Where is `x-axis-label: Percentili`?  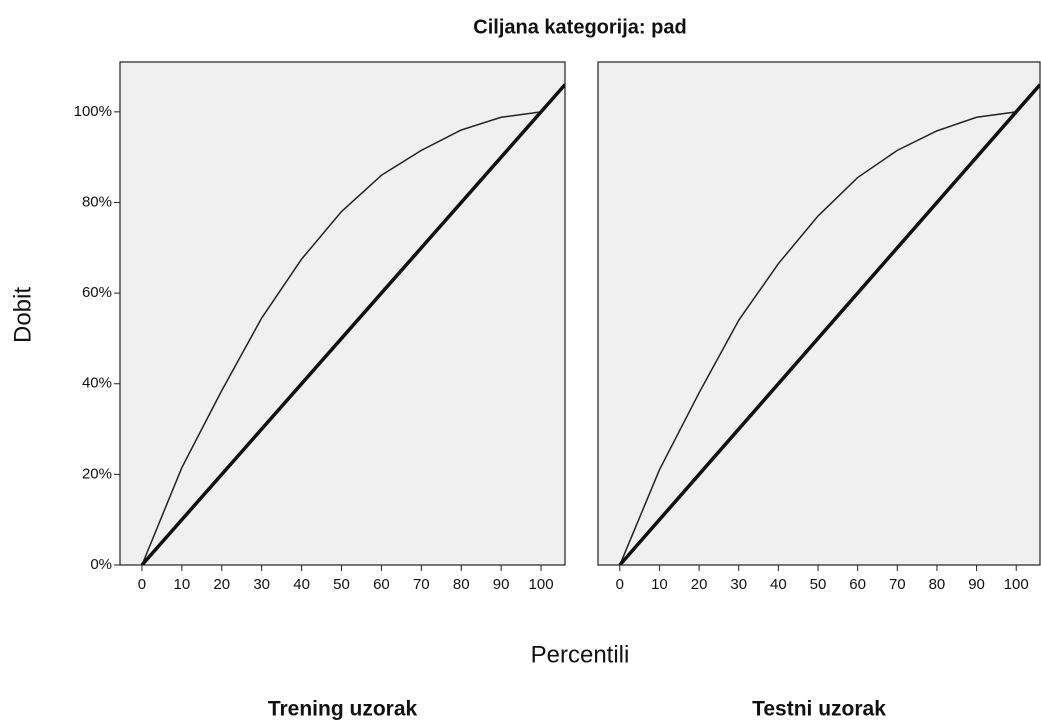
x-axis-label: Percentili is located at coordinates (580, 654).